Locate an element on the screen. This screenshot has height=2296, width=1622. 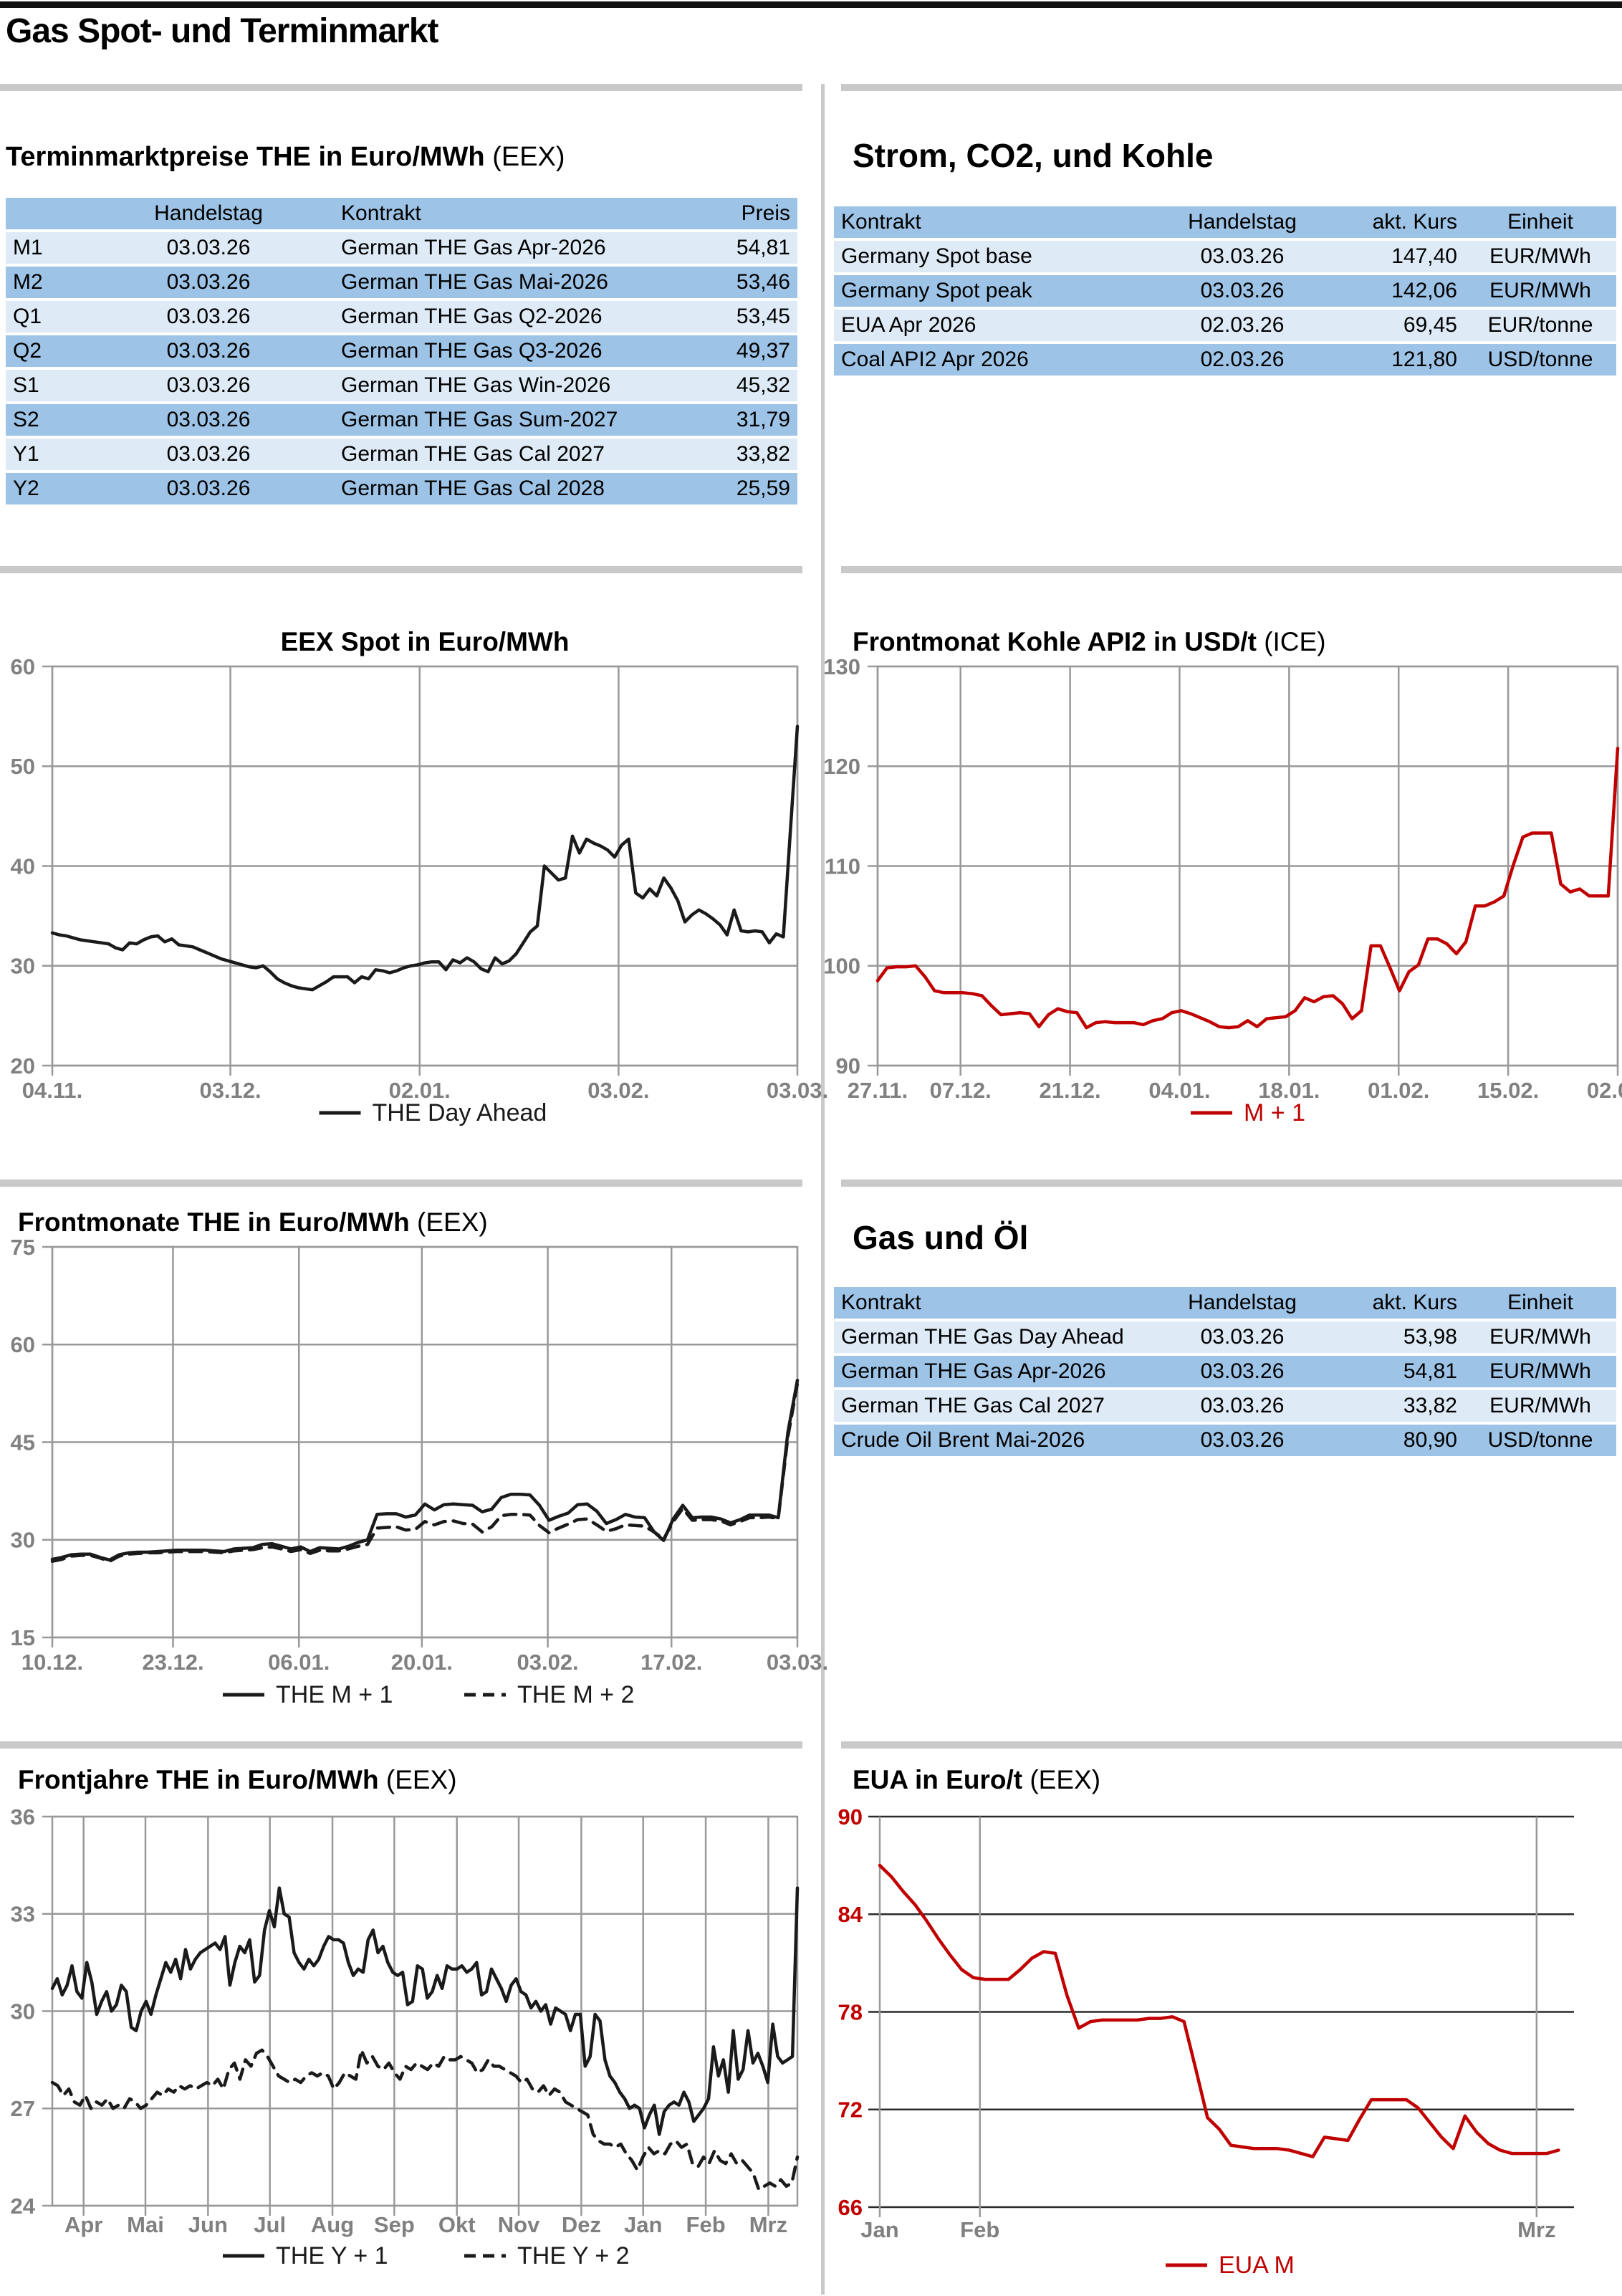
chart-title: EEX Spot in Euro/MWh is located at coordinates (425, 641).